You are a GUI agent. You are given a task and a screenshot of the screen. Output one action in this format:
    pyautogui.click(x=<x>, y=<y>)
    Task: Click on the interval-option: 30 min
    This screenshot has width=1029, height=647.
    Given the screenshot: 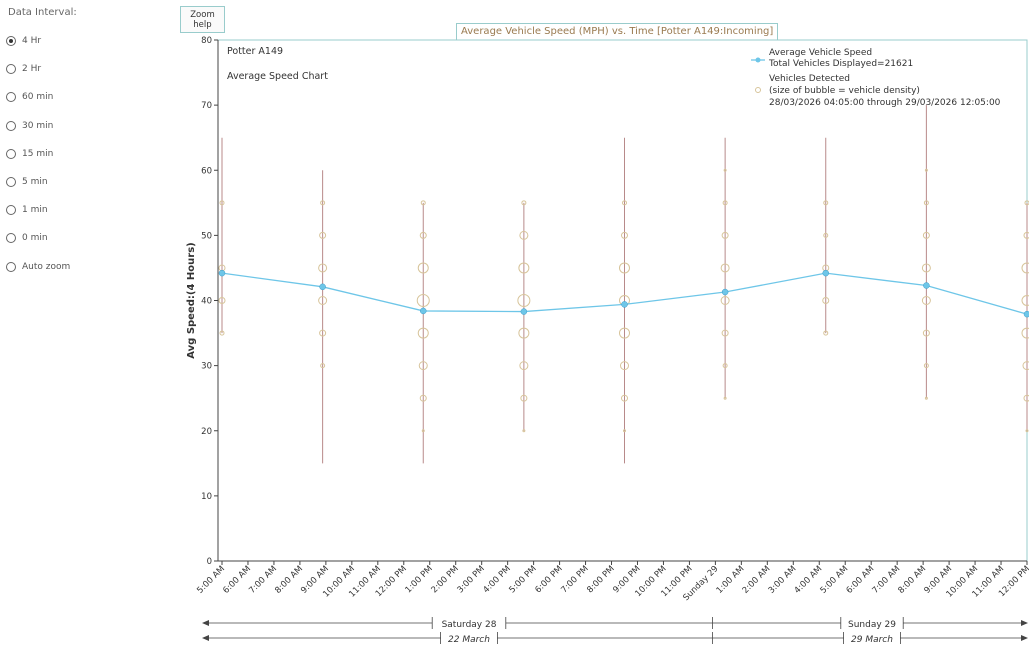 What is the action you would take?
    pyautogui.click(x=30, y=125)
    